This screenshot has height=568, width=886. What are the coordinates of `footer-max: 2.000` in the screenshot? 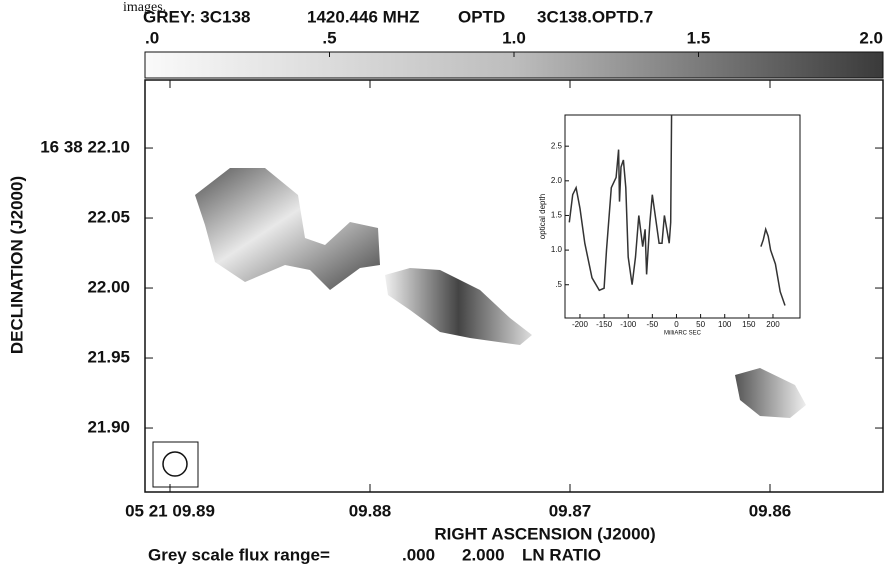 It's located at (483, 554).